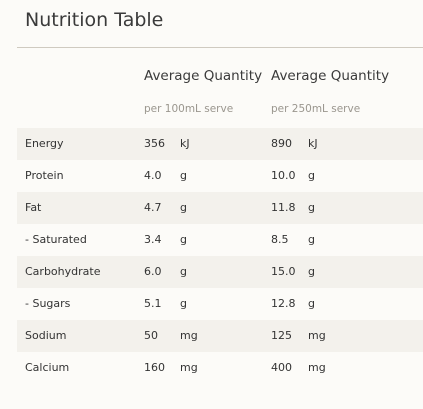 The image size is (423, 409). Describe the element at coordinates (153, 207) in the screenshot. I see `value: 4.7` at that location.